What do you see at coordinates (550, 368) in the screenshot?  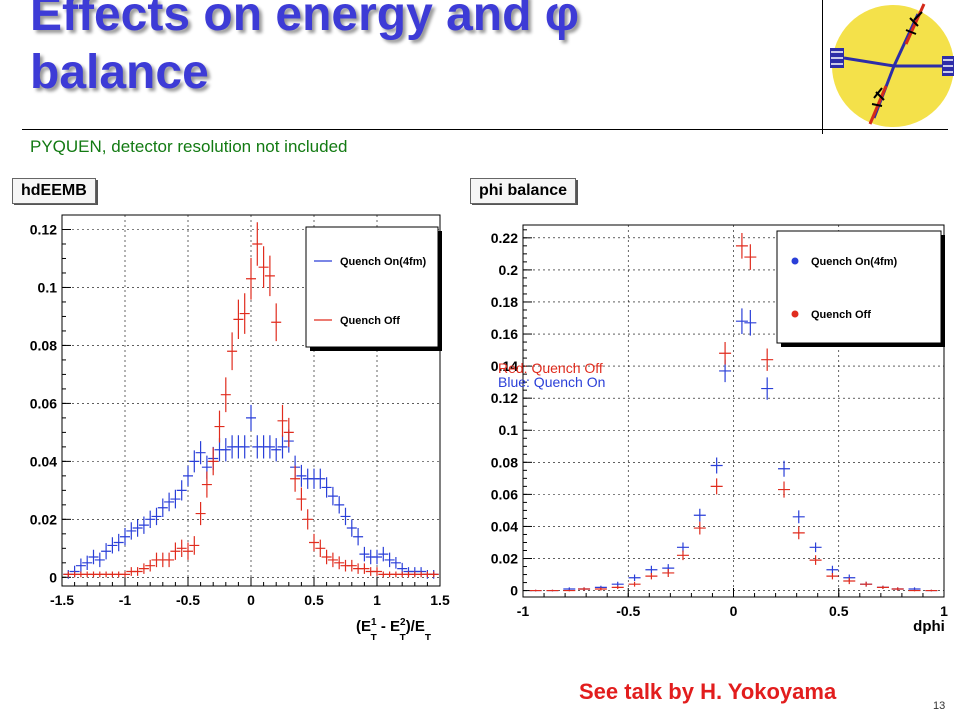 I see `chart-annotation: Red: Quench Off` at bounding box center [550, 368].